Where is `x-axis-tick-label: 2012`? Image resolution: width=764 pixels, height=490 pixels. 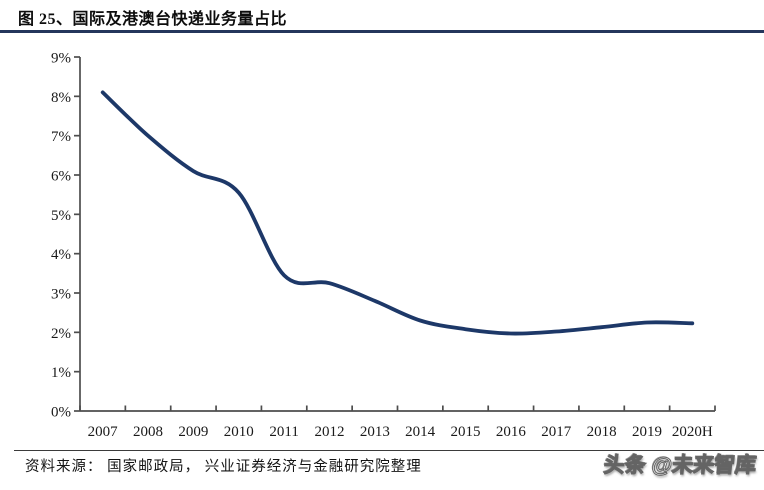 x-axis-tick-label: 2012 is located at coordinates (329, 432).